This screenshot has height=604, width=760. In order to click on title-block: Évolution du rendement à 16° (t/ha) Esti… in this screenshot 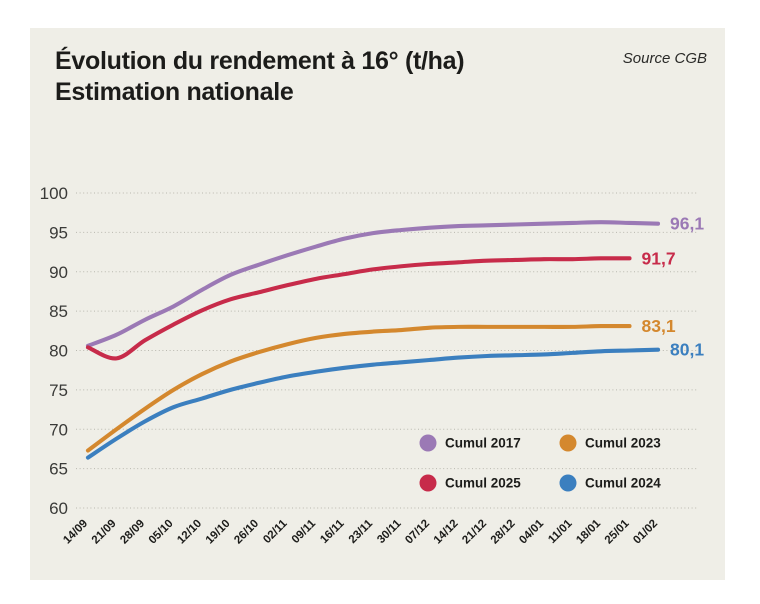, I will do `click(275, 77)`.